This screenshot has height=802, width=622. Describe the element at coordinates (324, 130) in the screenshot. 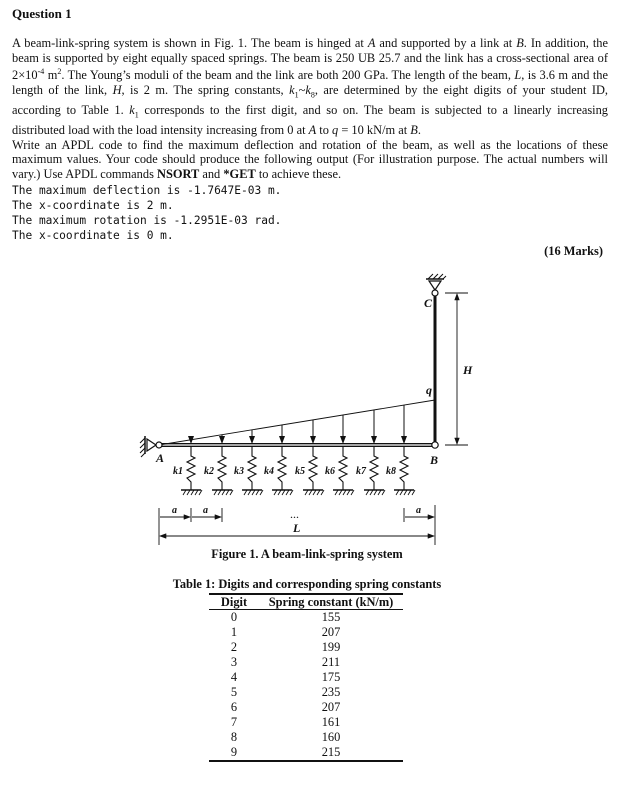

I see `text-segment: to` at that location.